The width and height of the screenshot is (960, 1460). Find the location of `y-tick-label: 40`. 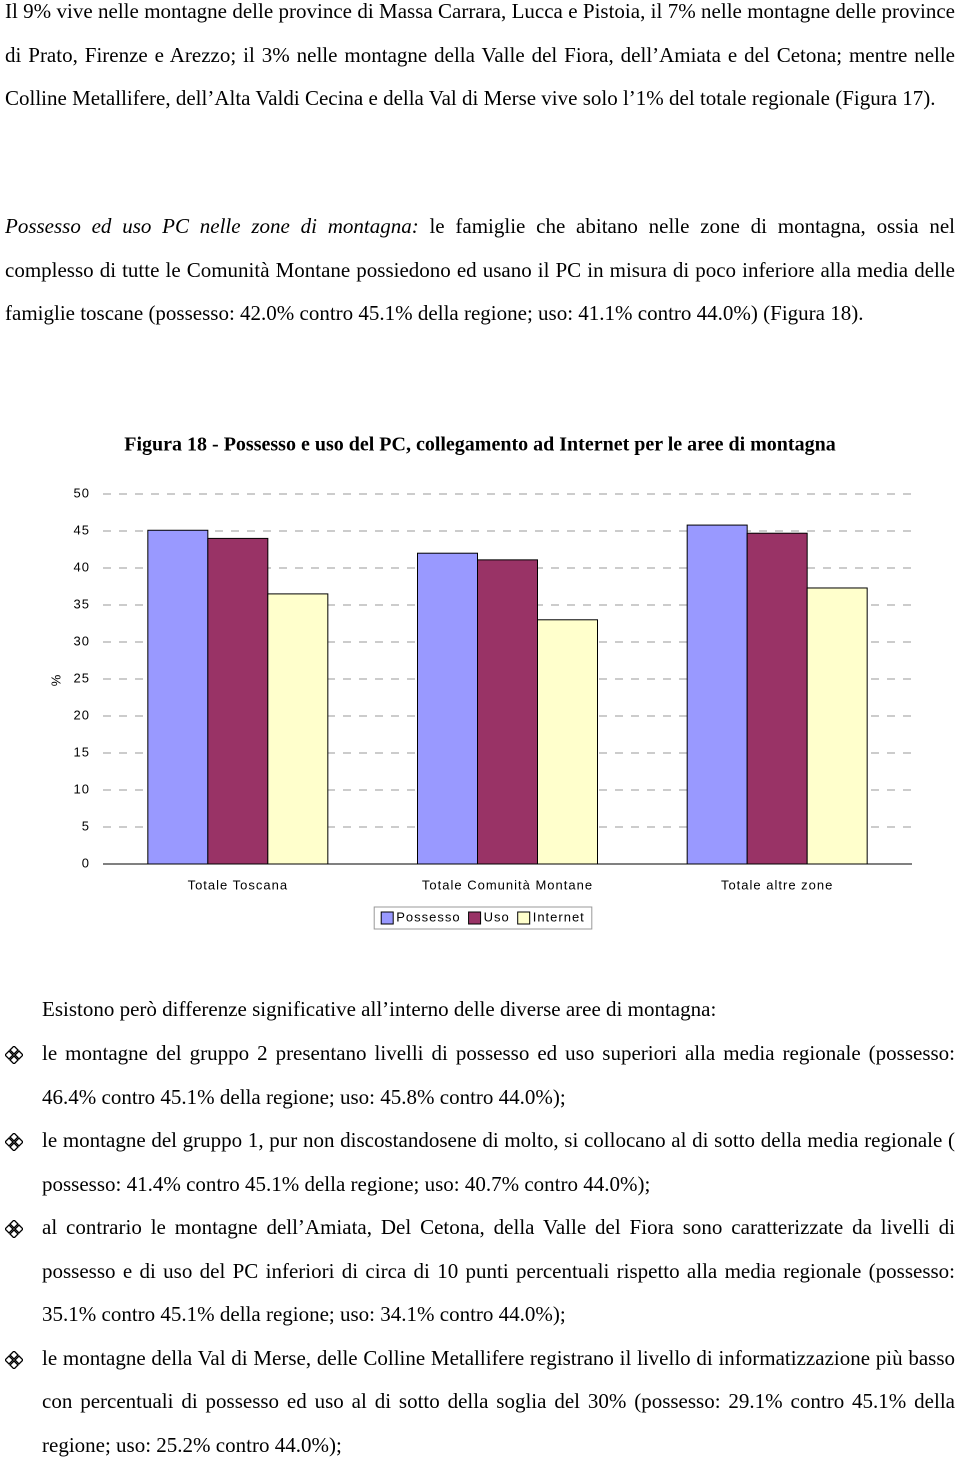

y-tick-label: 40 is located at coordinates (82, 566).